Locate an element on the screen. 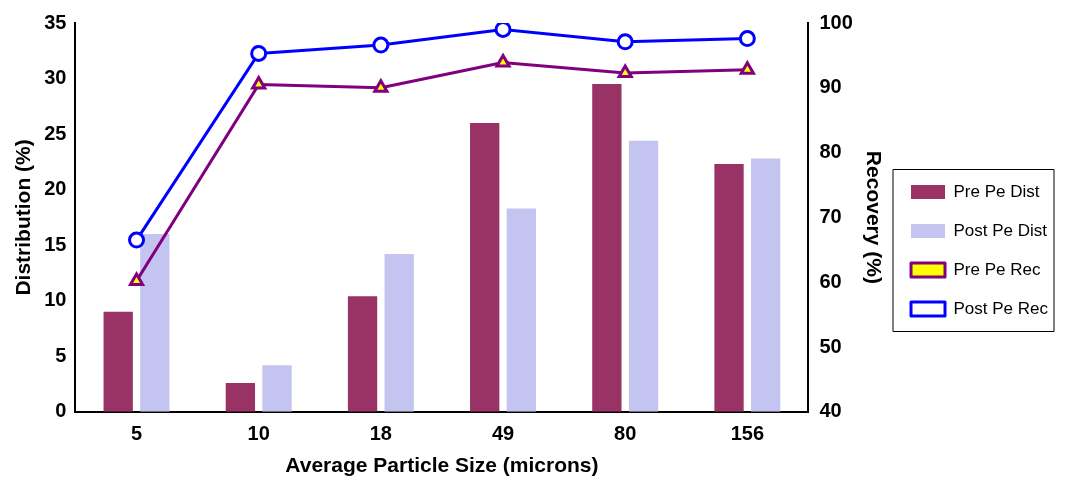  x-tick-label: 18 is located at coordinates (380, 433).